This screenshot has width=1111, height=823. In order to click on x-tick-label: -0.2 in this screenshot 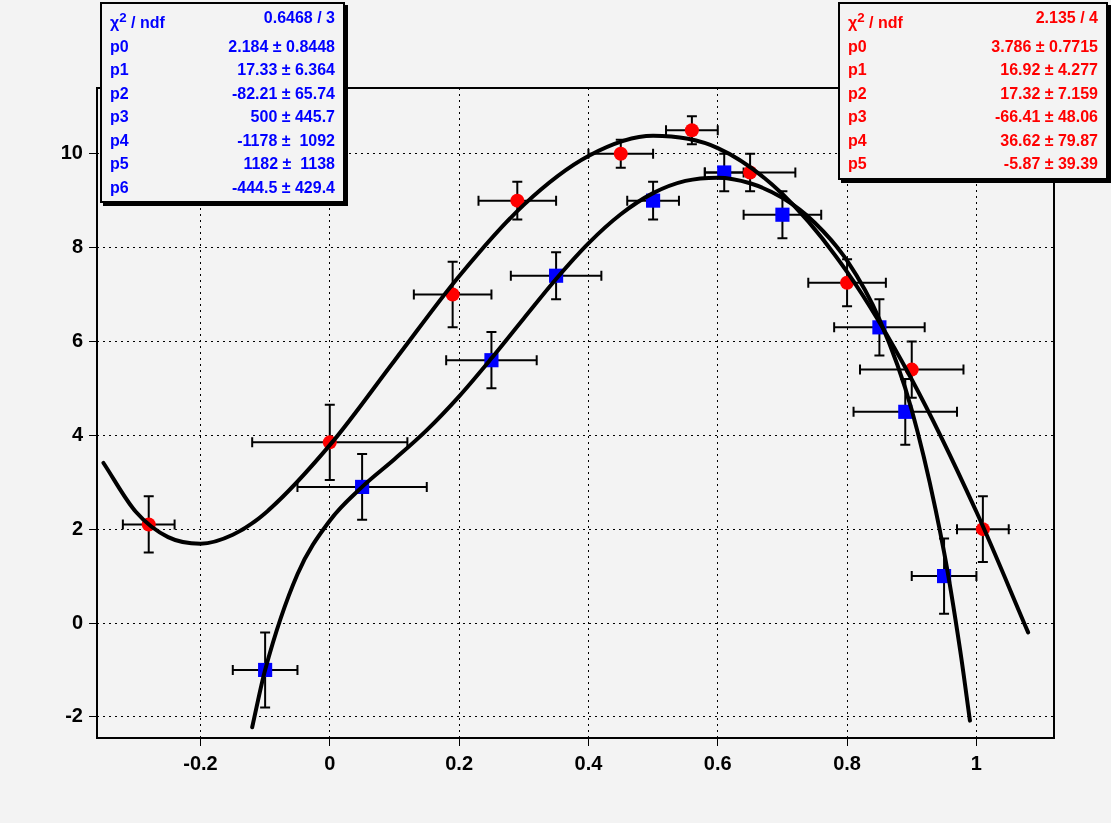, I will do `click(200, 762)`.